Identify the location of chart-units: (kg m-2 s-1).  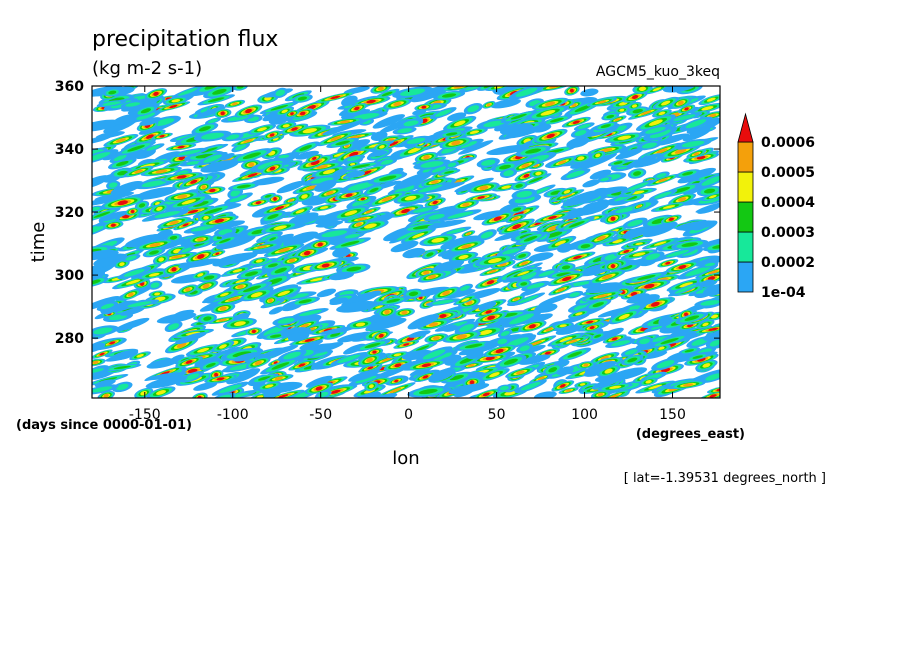
(147, 68).